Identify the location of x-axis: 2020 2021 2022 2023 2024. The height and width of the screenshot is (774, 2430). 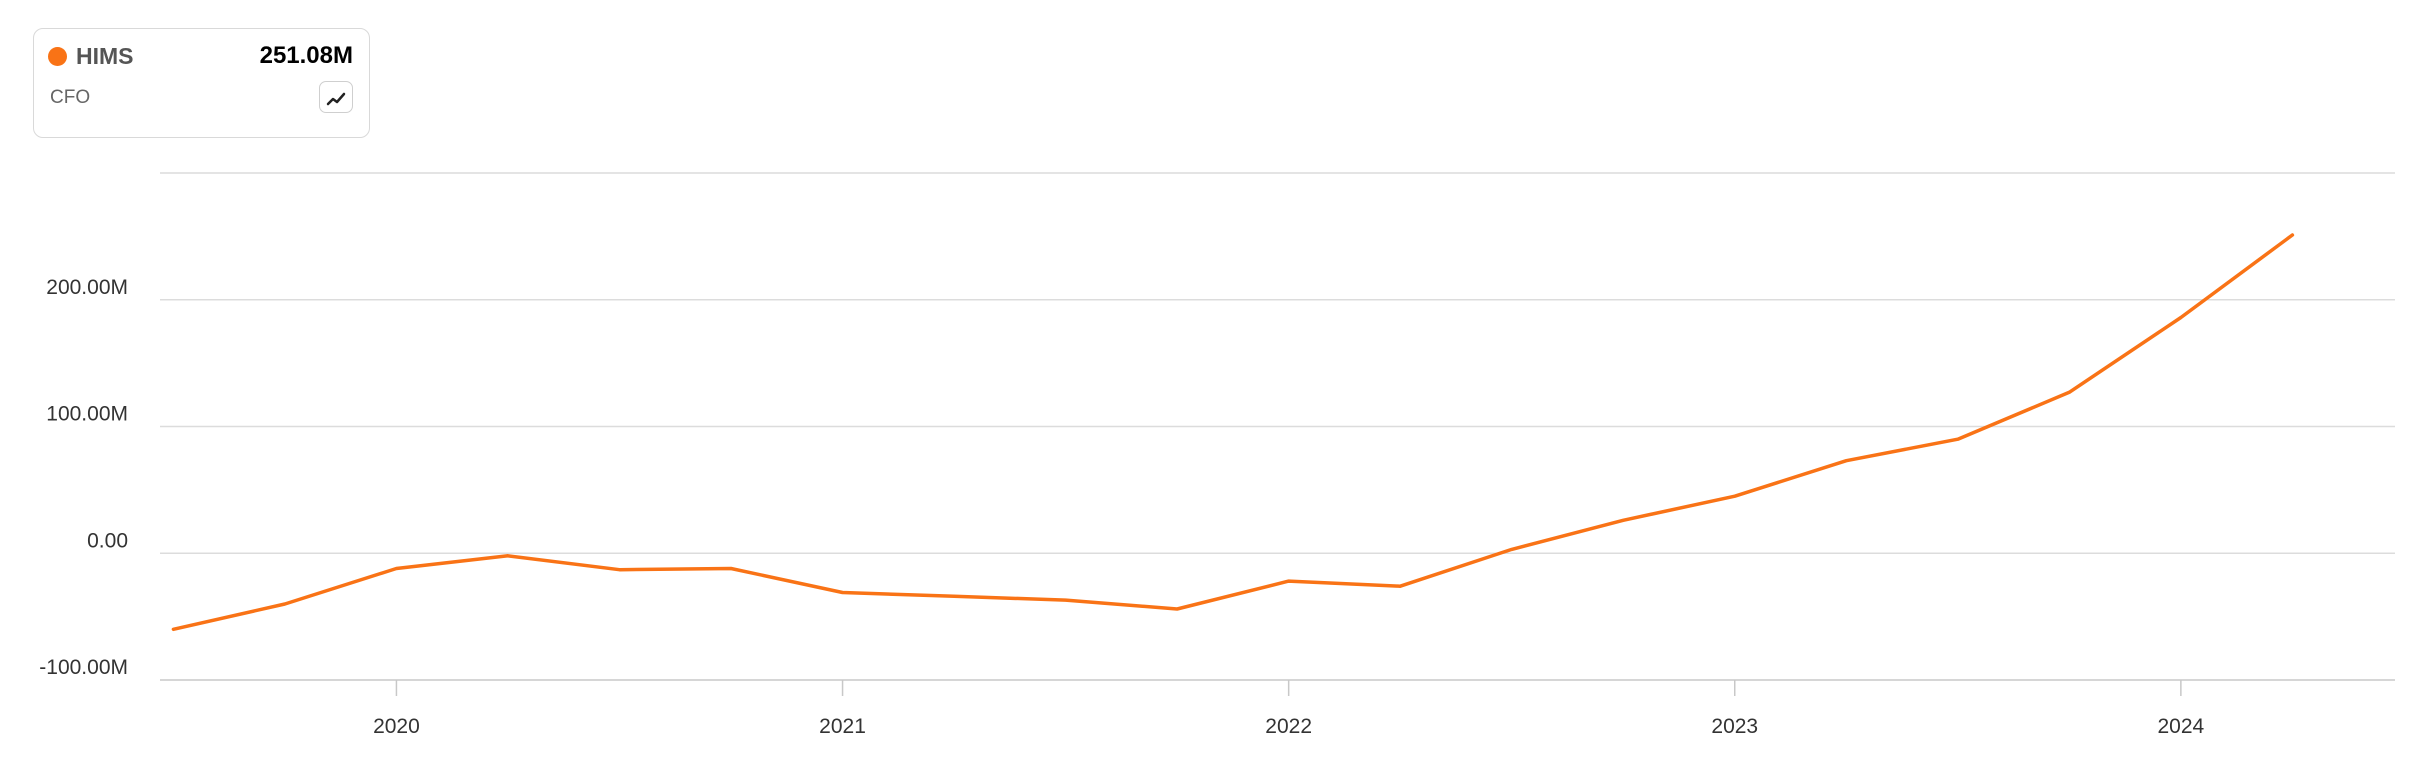
(1289, 709).